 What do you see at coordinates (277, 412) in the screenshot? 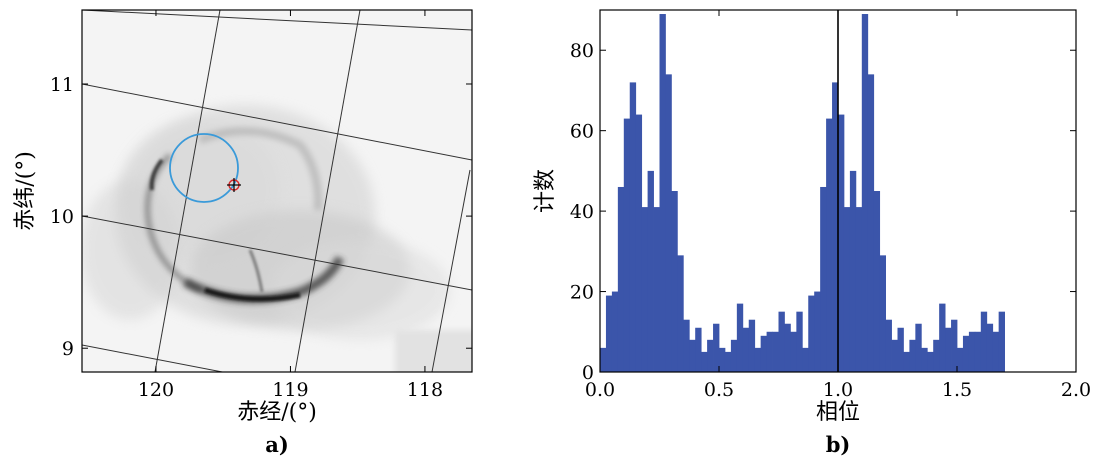
I see `panel-a-xlabel: 赤经/(°)` at bounding box center [277, 412].